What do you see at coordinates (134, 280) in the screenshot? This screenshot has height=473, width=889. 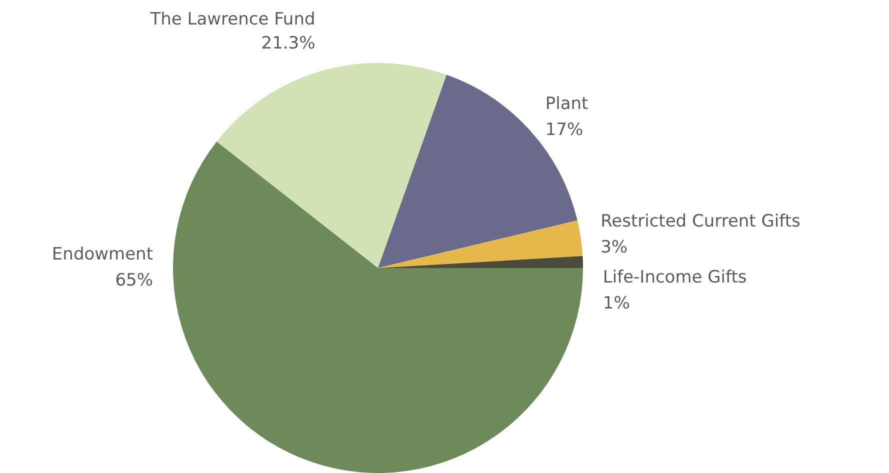 I see `data-label: 65%` at bounding box center [134, 280].